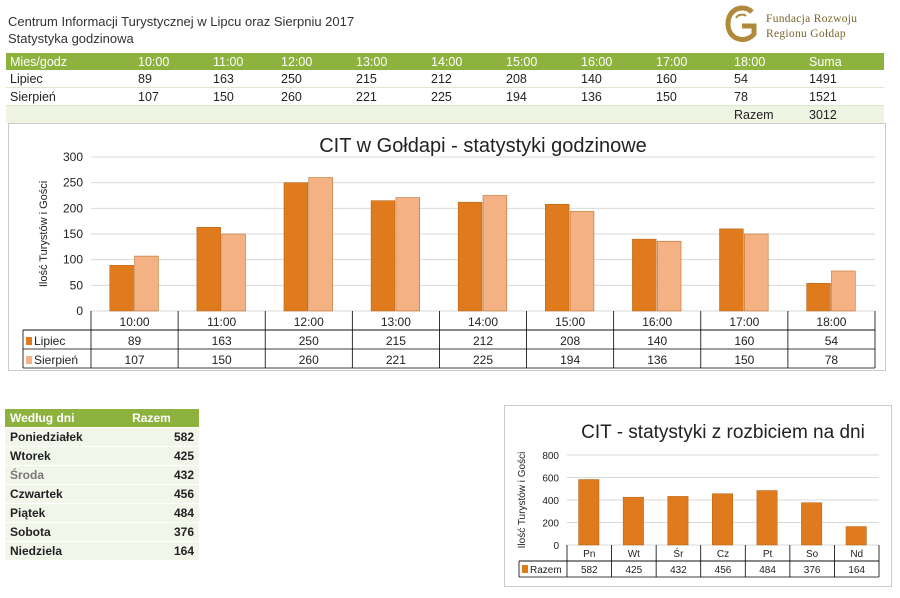 This screenshot has height=598, width=900. What do you see at coordinates (309, 360) in the screenshot?
I see `data-label: 260` at bounding box center [309, 360].